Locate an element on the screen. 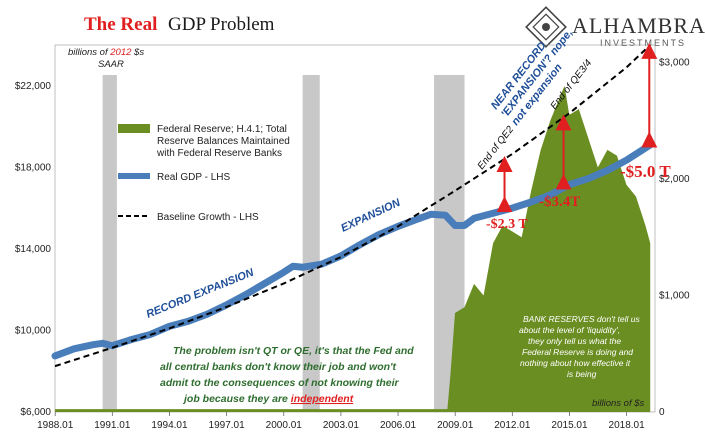 Image resolution: width=705 pixels, height=443 pixels. y-right-tick-0: 0 is located at coordinates (662, 412).